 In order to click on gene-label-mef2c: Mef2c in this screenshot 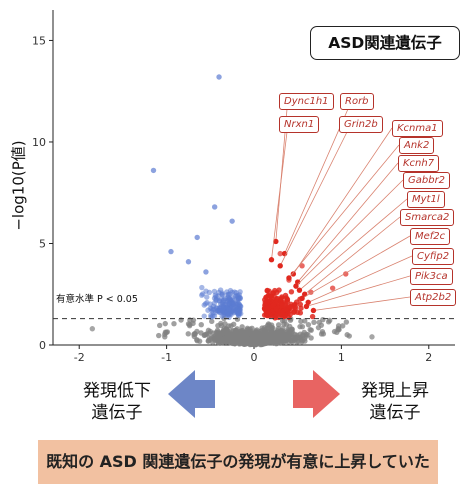, I will do `click(430, 236)`.